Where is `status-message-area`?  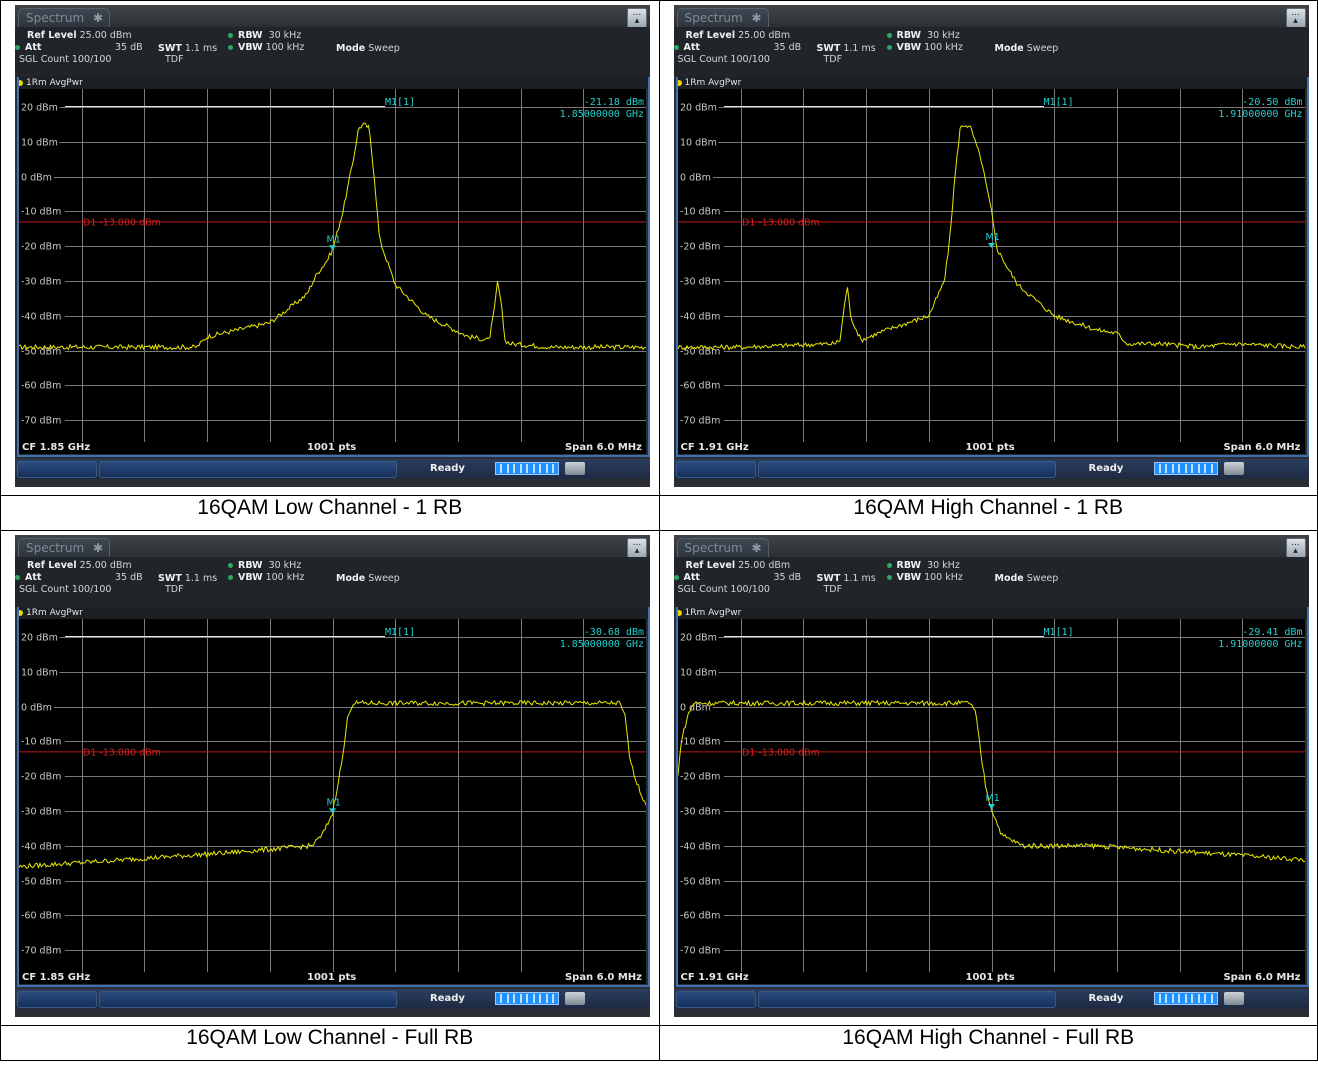
status-message-area is located at coordinates (248, 469).